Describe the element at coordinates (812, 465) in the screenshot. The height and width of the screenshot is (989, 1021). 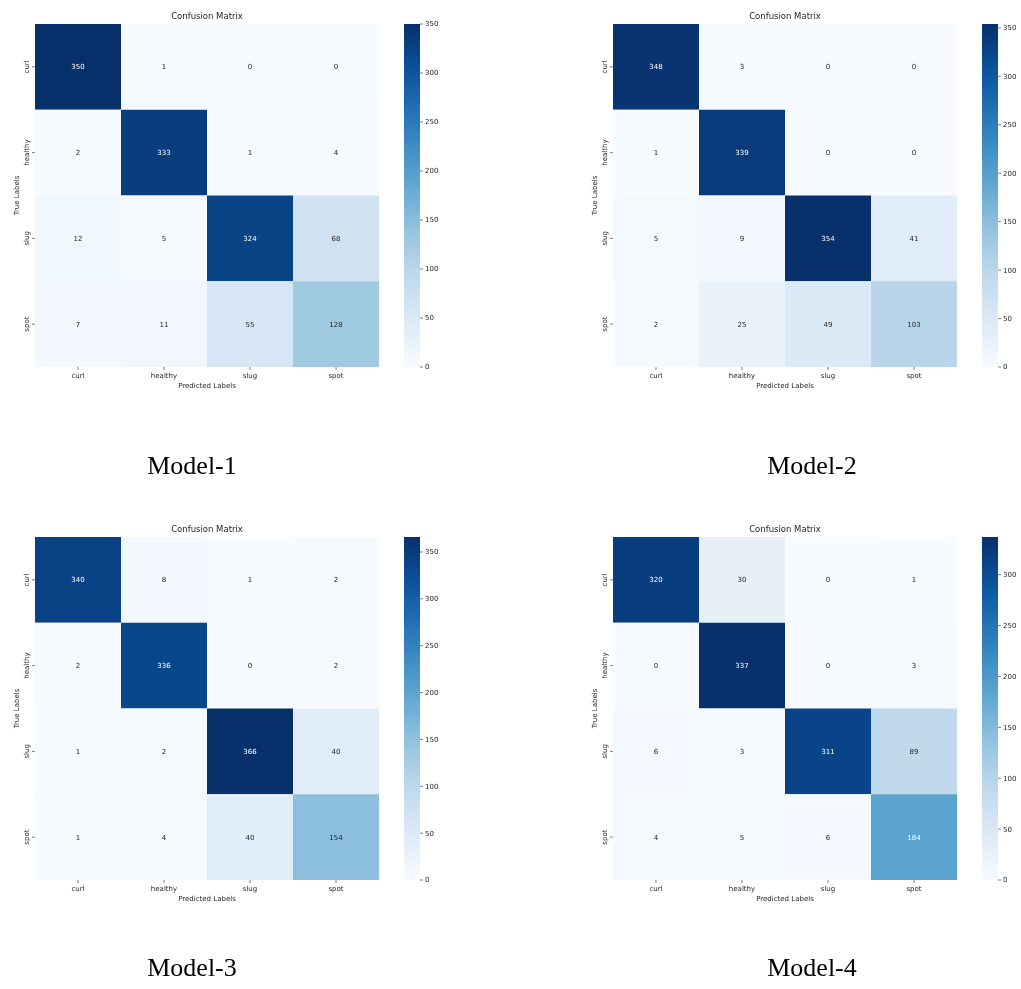
I see `text: Model-2` at that location.